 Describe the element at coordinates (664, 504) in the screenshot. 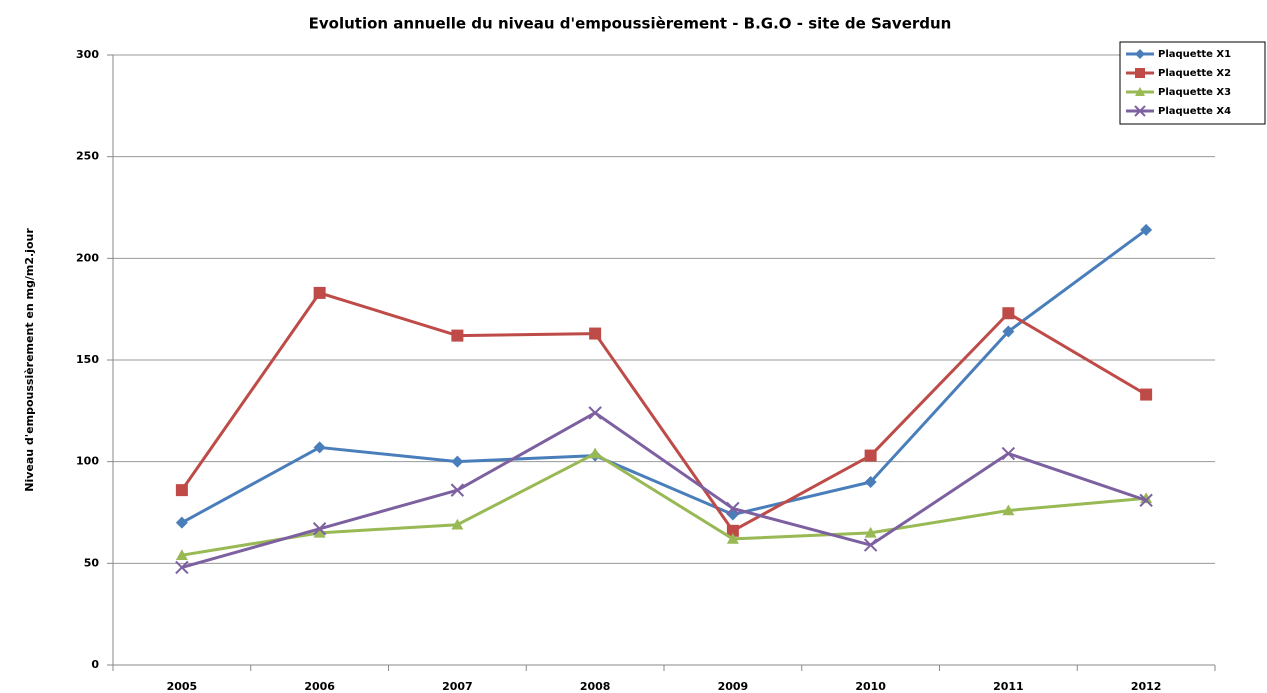

I see `series-line` at that location.